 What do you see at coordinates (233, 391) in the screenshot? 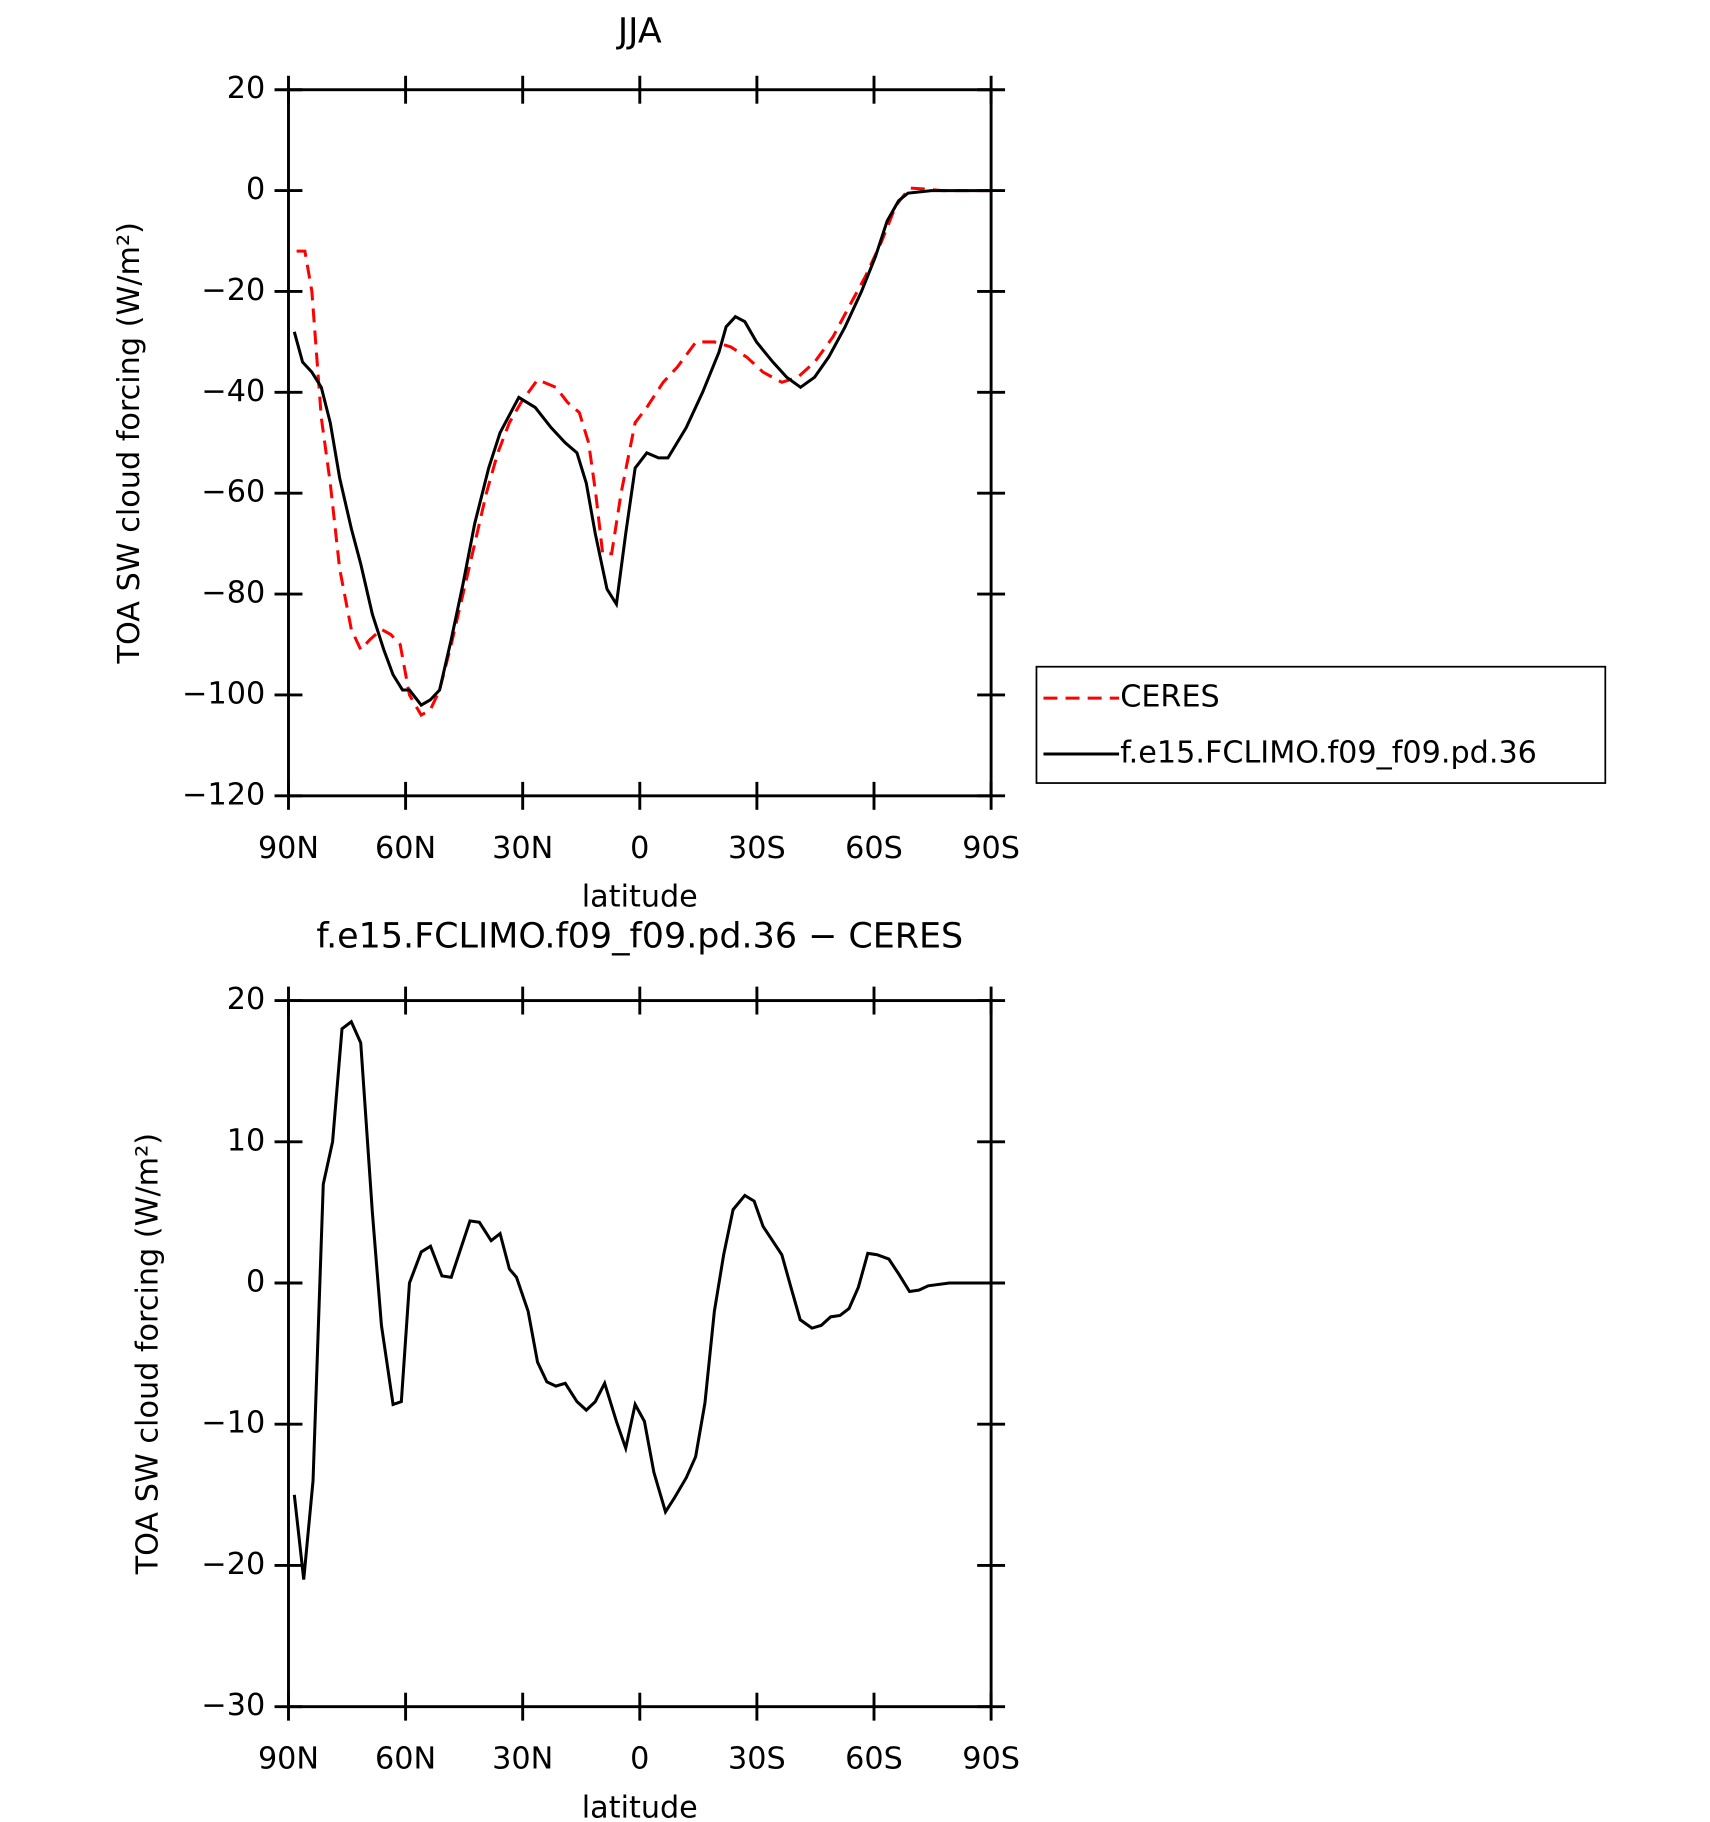
I see `y-tick-label: −40` at bounding box center [233, 391].